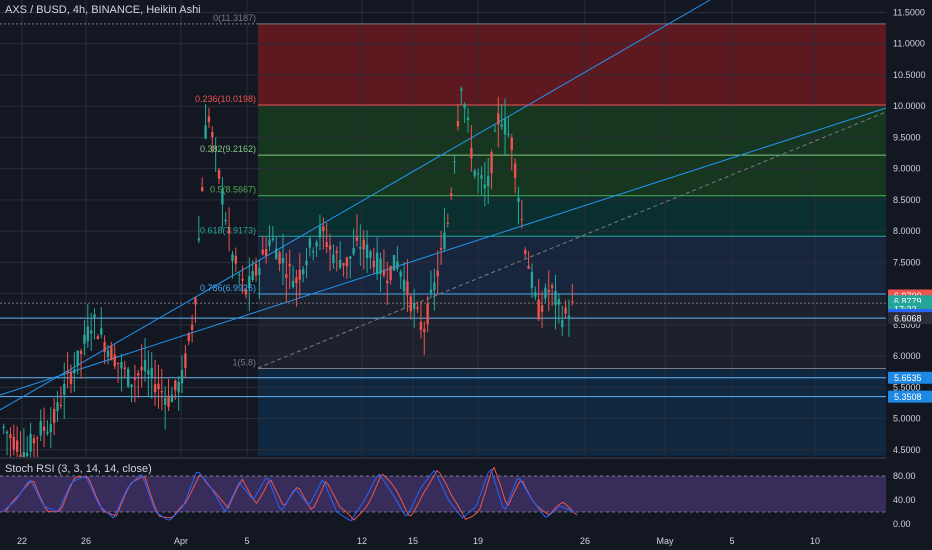 The height and width of the screenshot is (550, 932). Describe the element at coordinates (585, 541) in the screenshot. I see `x-tick-label: 26` at that location.